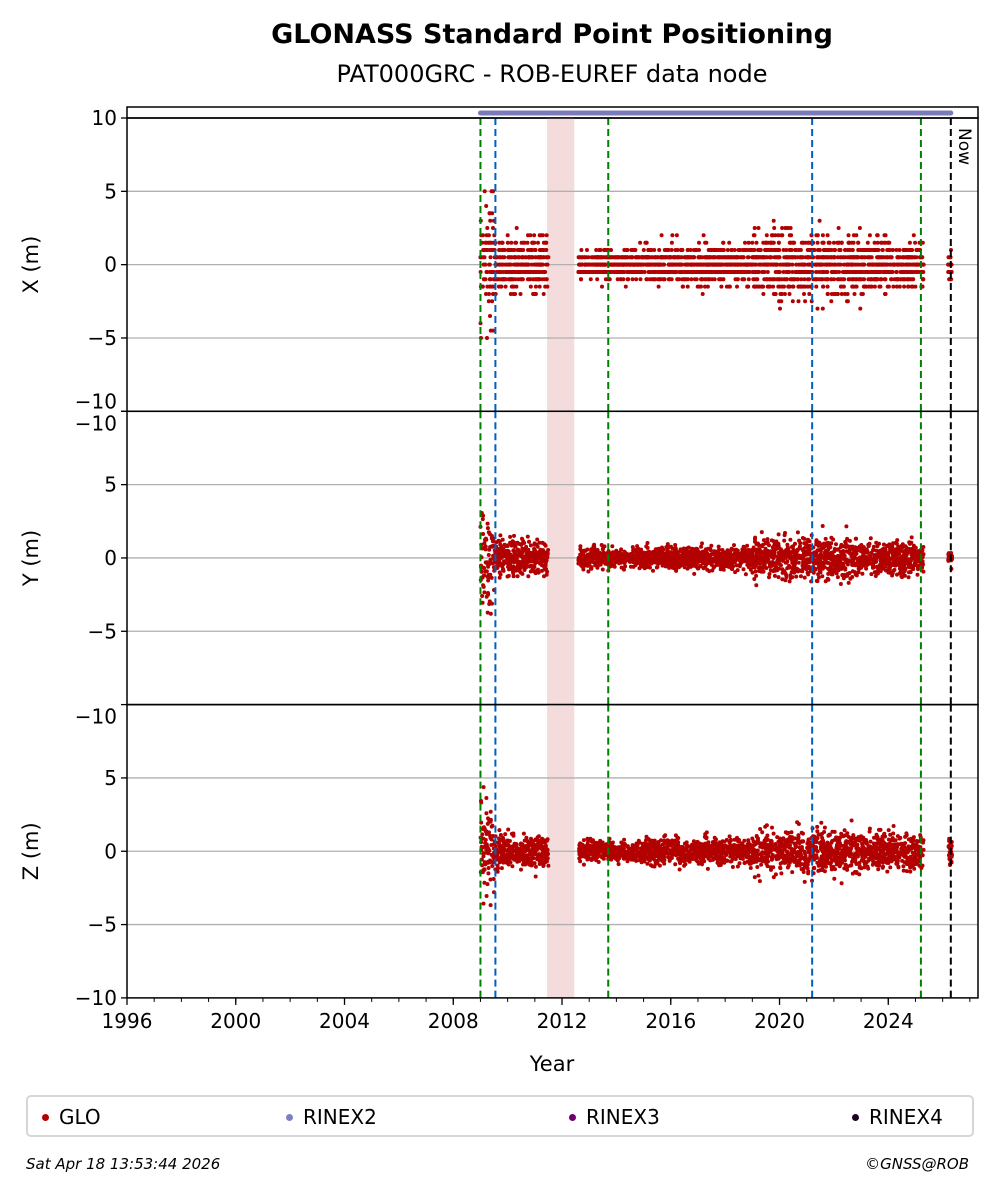 The height and width of the screenshot is (1194, 997). What do you see at coordinates (96, 423) in the screenshot?
I see `y-tick-label: −10` at bounding box center [96, 423].